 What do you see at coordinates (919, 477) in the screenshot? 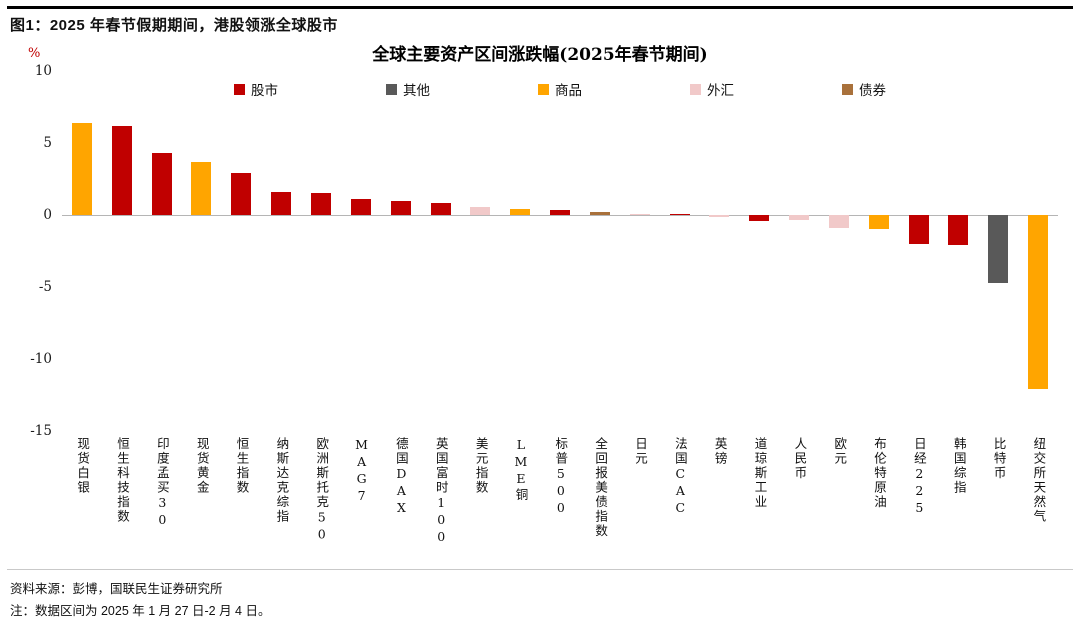
I see `x-axis-label: 日经225` at bounding box center [919, 477].